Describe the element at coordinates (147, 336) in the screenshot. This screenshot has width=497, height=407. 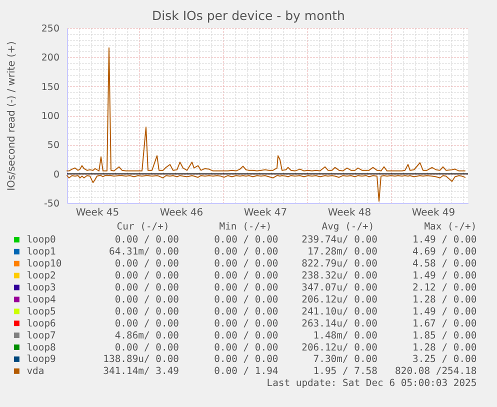
I see `text: 4.86m/ 0.00` at that location.